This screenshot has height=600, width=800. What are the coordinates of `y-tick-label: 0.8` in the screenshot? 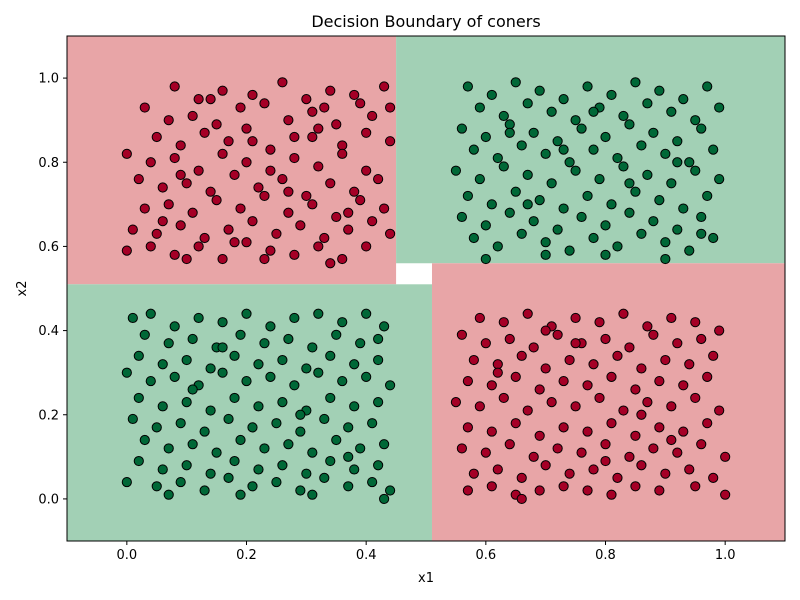 It's located at (48, 163).